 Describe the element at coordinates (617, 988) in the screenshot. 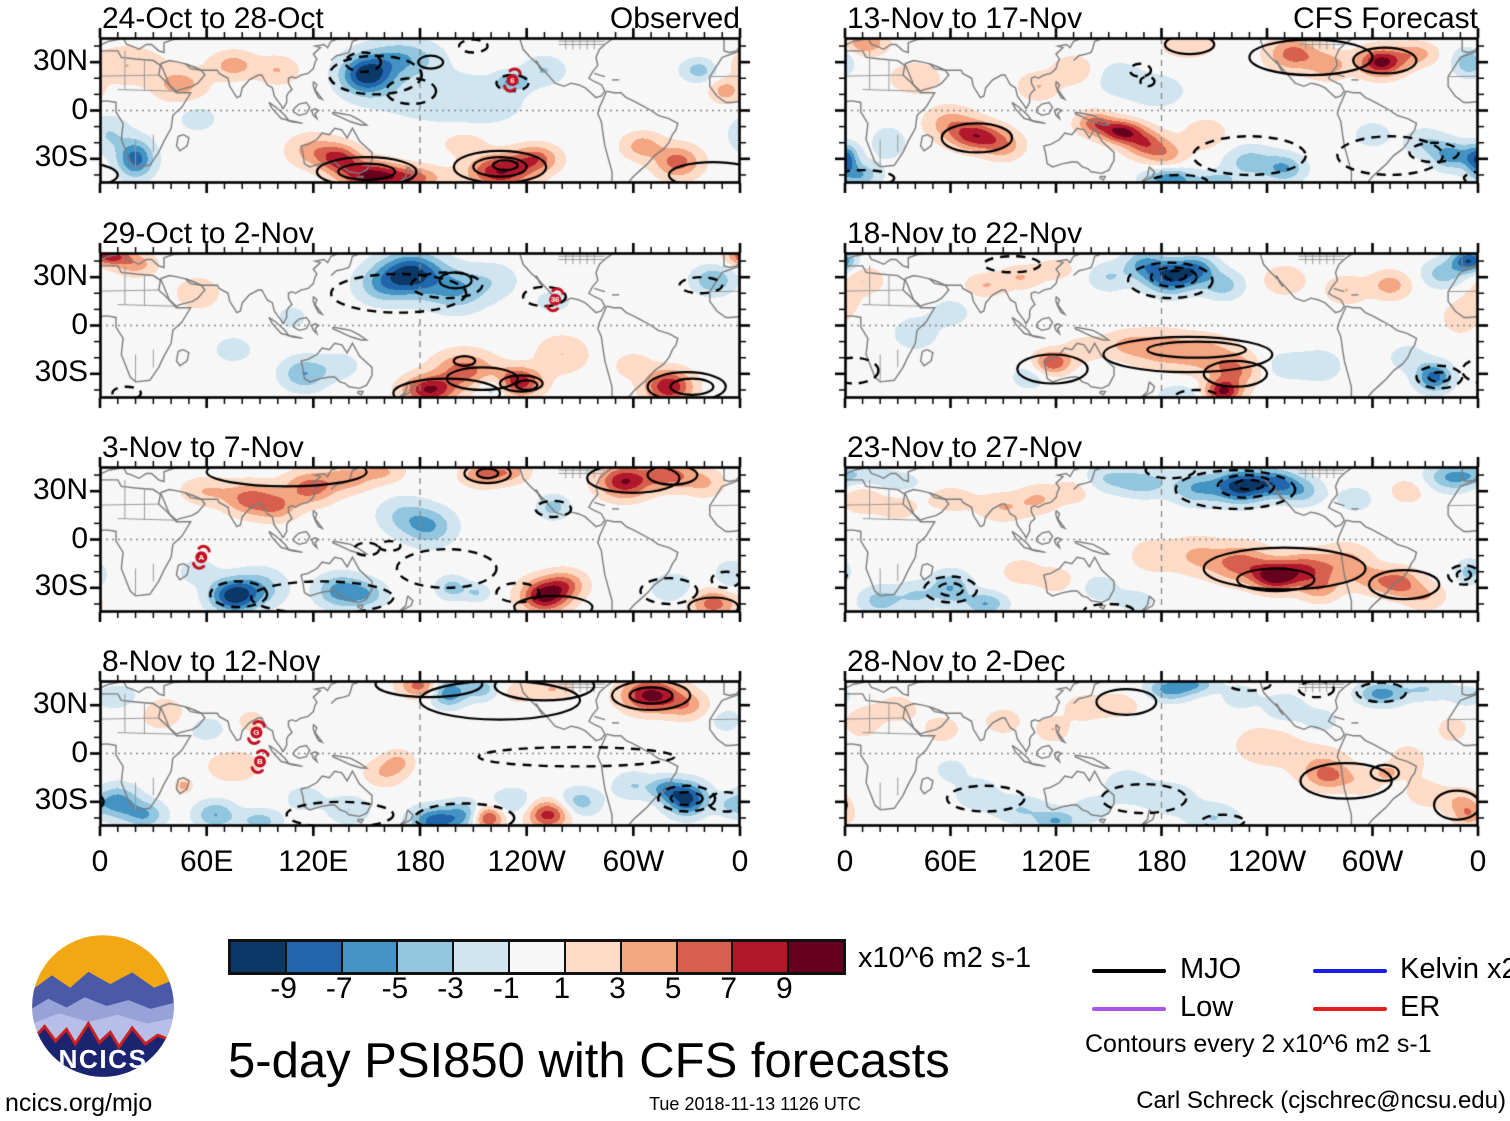

I see `colorbar-tick-label: 3` at that location.